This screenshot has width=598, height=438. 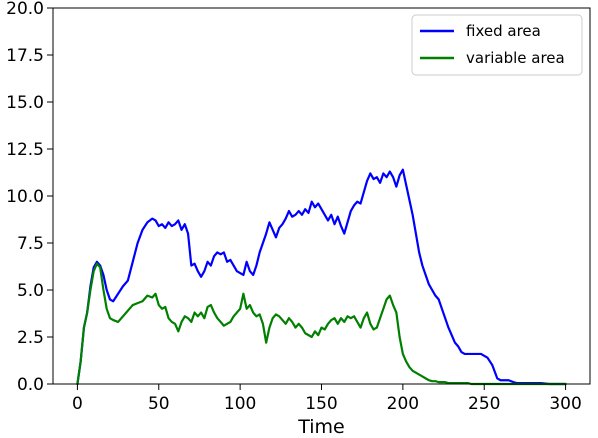 I want to click on x-tick-label: 150, so click(x=321, y=404).